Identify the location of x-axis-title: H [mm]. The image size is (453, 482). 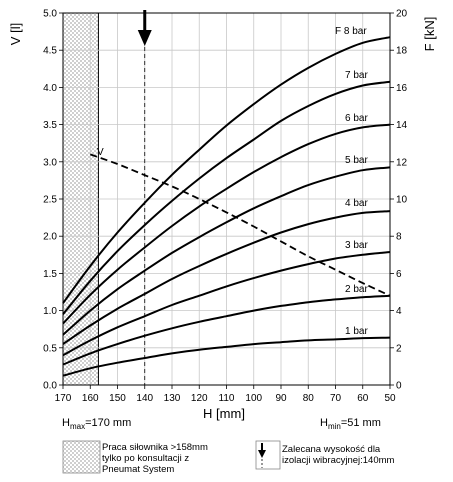
(224, 413).